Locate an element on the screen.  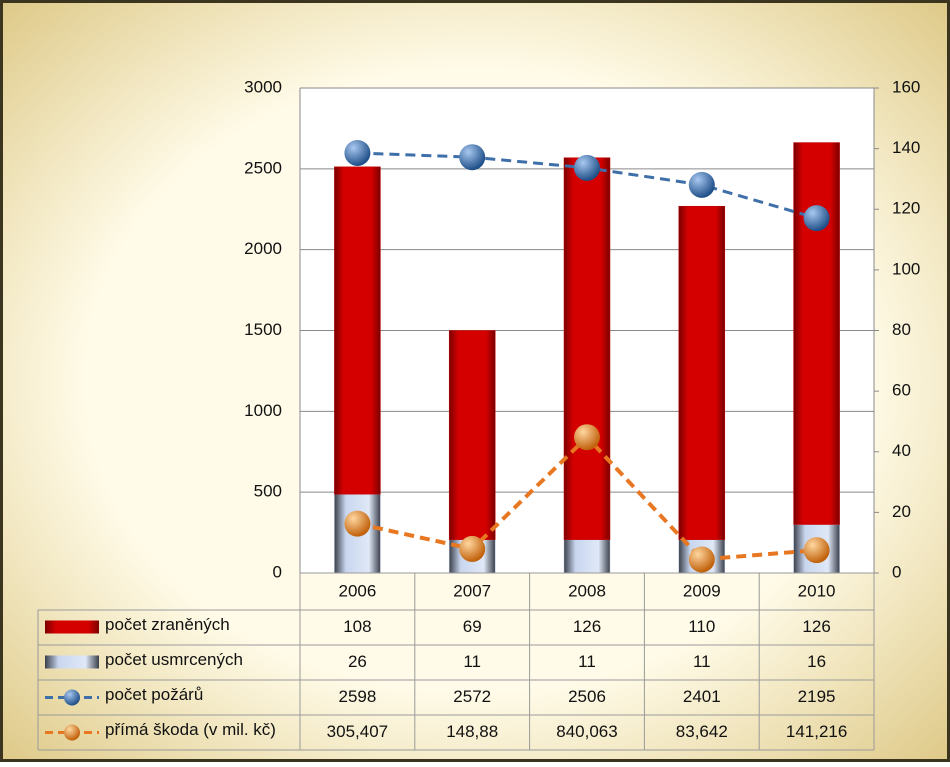
y-tick-label: 3000 is located at coordinates (263, 86).